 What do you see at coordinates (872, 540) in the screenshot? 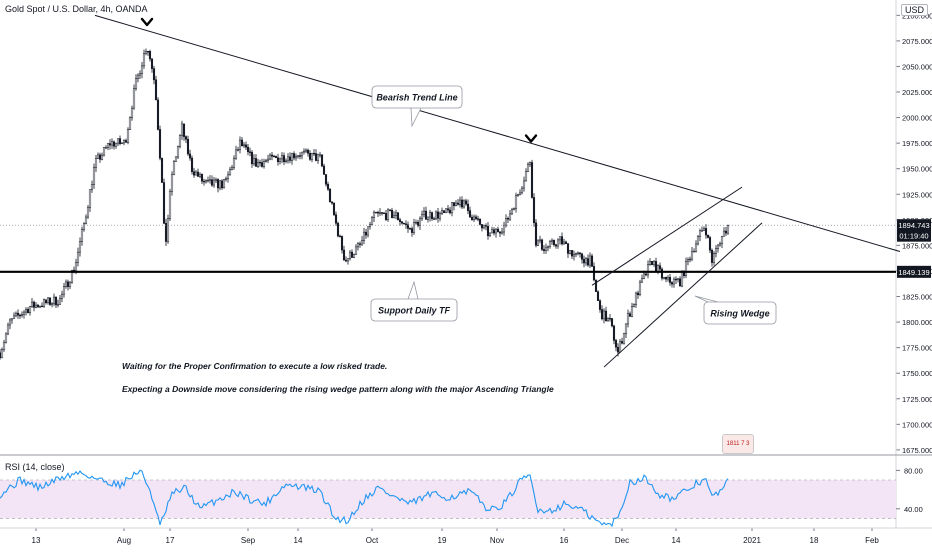
I see `x-tick-label: Feb` at bounding box center [872, 540].